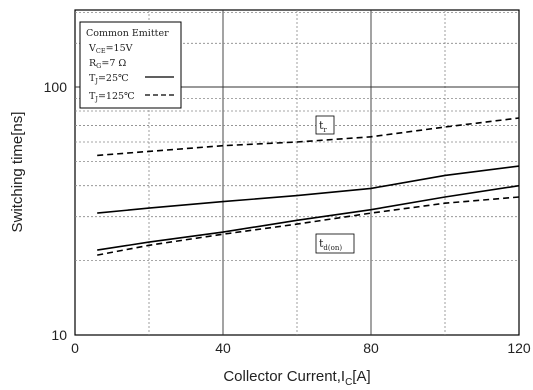 Image resolution: width=533 pixels, height=390 pixels. Describe the element at coordinates (112, 97) in the screenshot. I see `legend-tj125: TJ=125℃` at that location.